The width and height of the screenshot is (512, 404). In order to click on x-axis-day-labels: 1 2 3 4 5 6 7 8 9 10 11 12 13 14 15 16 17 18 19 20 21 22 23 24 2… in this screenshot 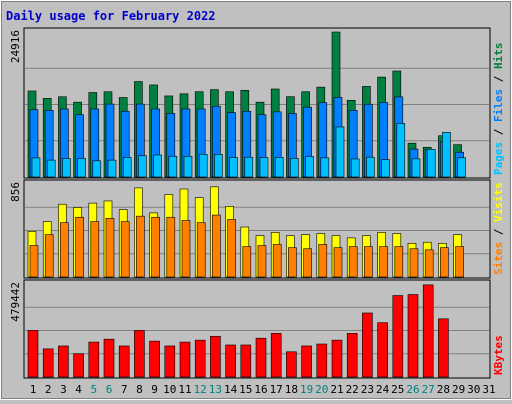, I will do `click(263, 389)`.